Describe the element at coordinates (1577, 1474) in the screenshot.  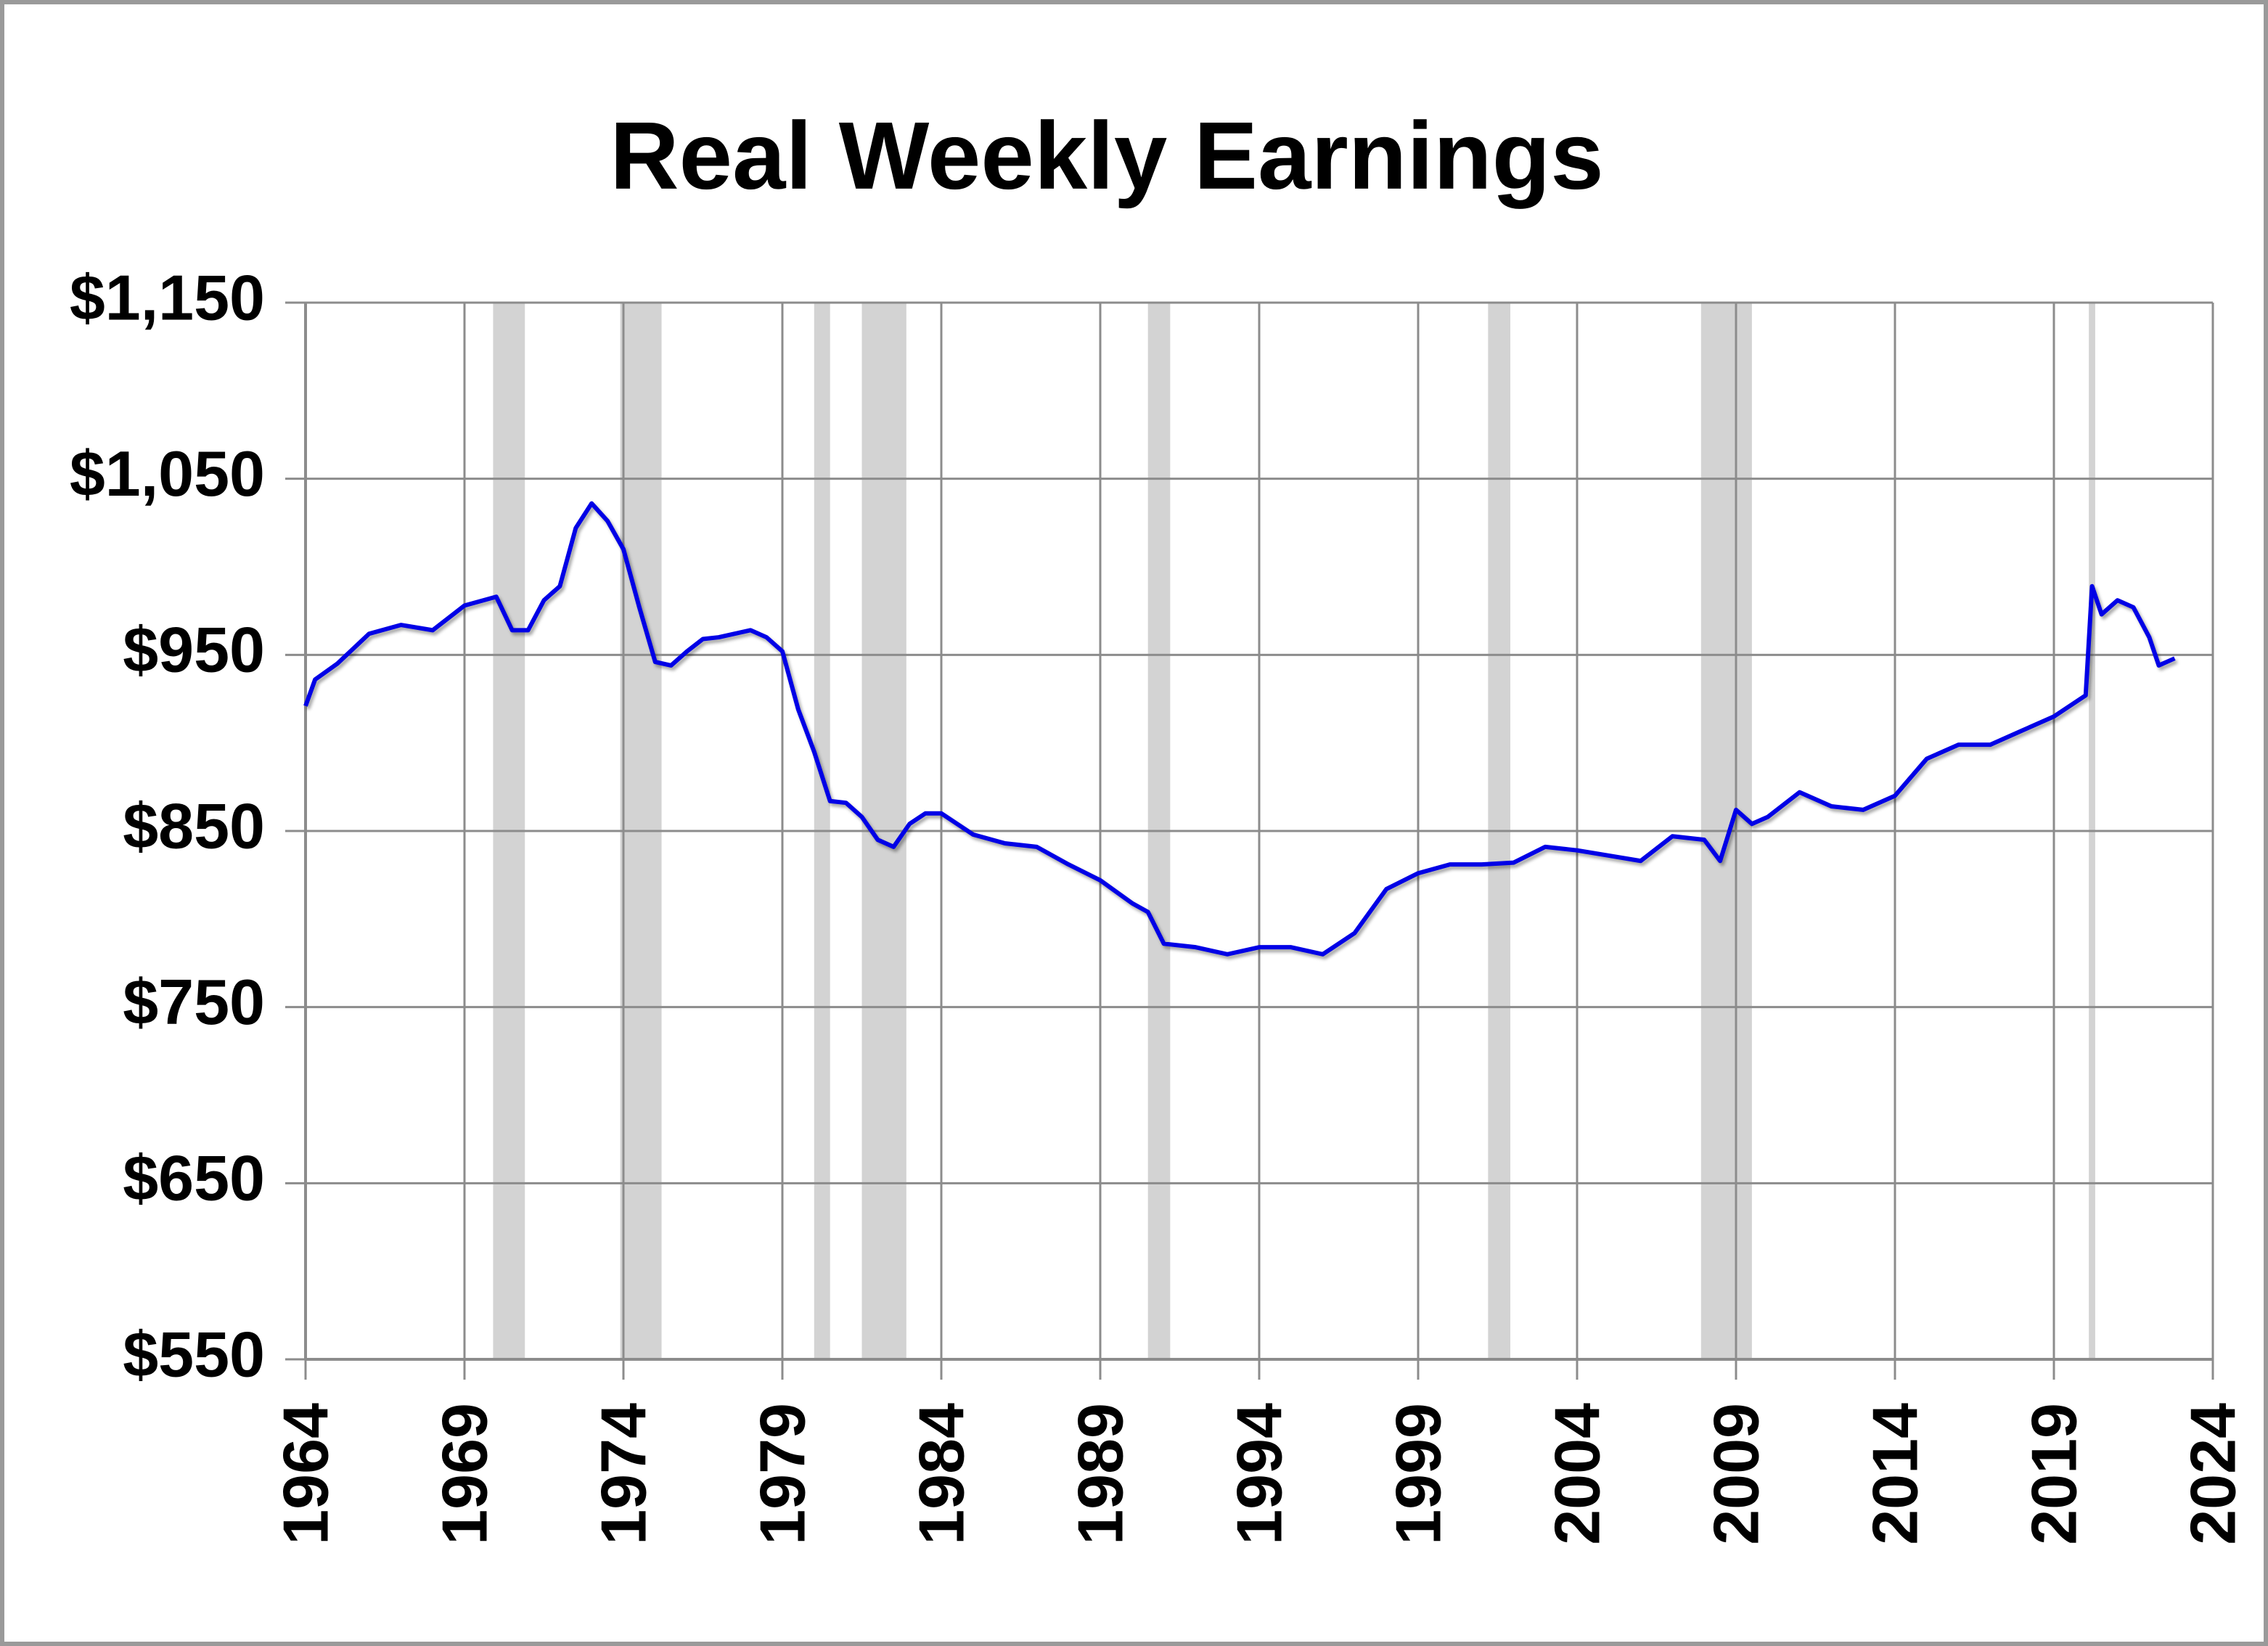
I see `x-tick-label: 2004` at that location.